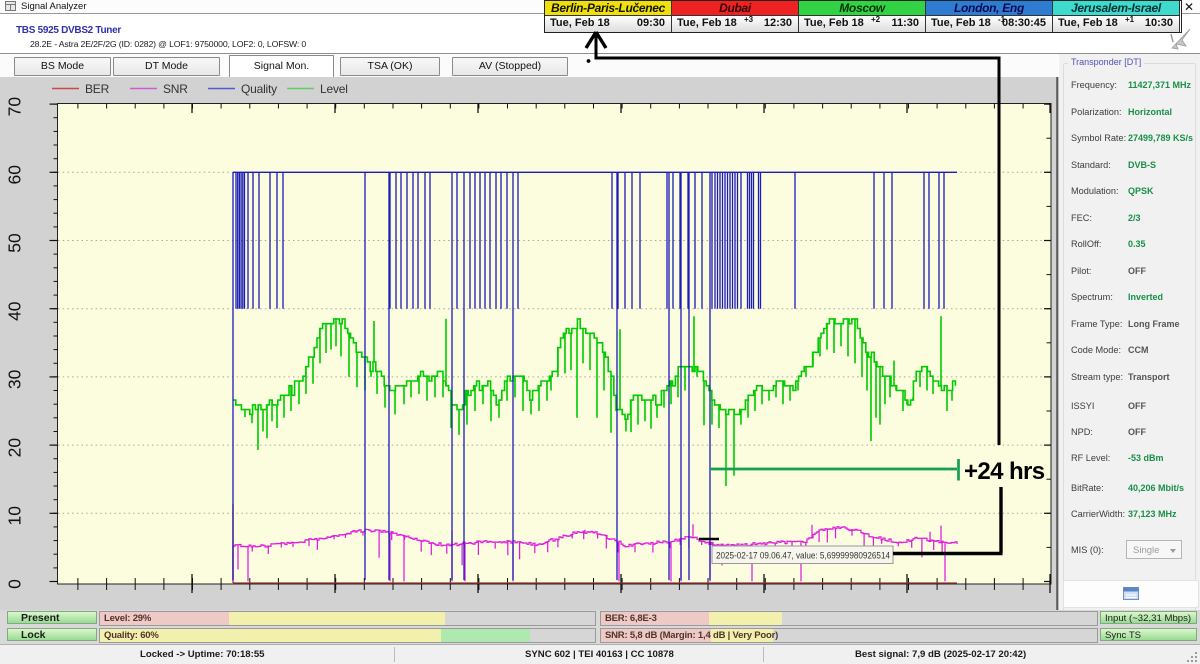  Describe the element at coordinates (175, 89) in the screenshot. I see `svg-text: SNR` at that location.